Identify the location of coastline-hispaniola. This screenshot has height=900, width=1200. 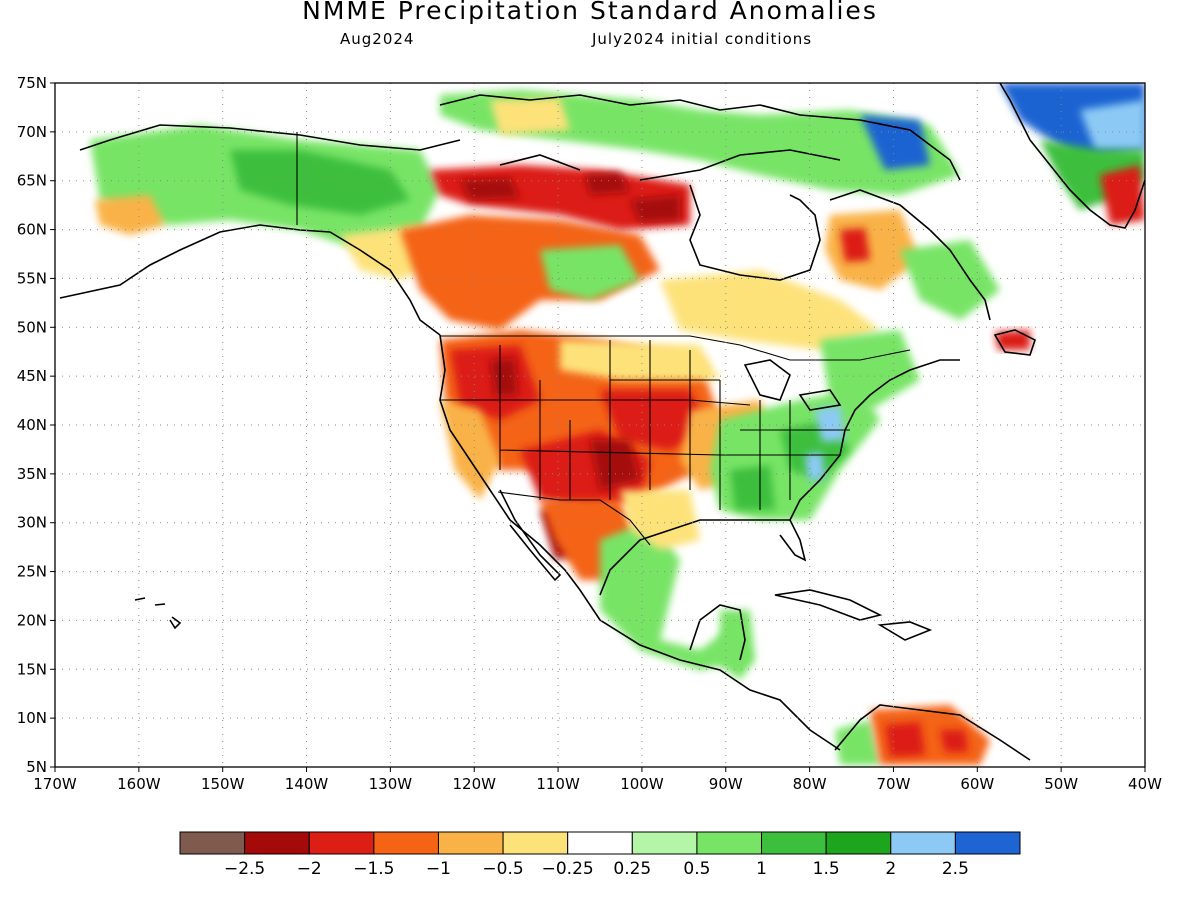
(905, 631).